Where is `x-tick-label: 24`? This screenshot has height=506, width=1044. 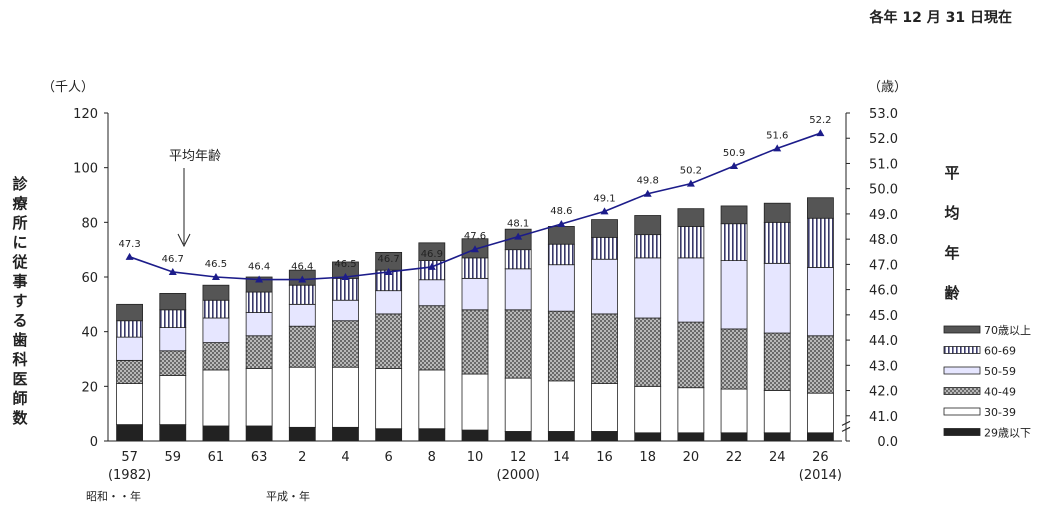 x-tick-label: 24 is located at coordinates (777, 457).